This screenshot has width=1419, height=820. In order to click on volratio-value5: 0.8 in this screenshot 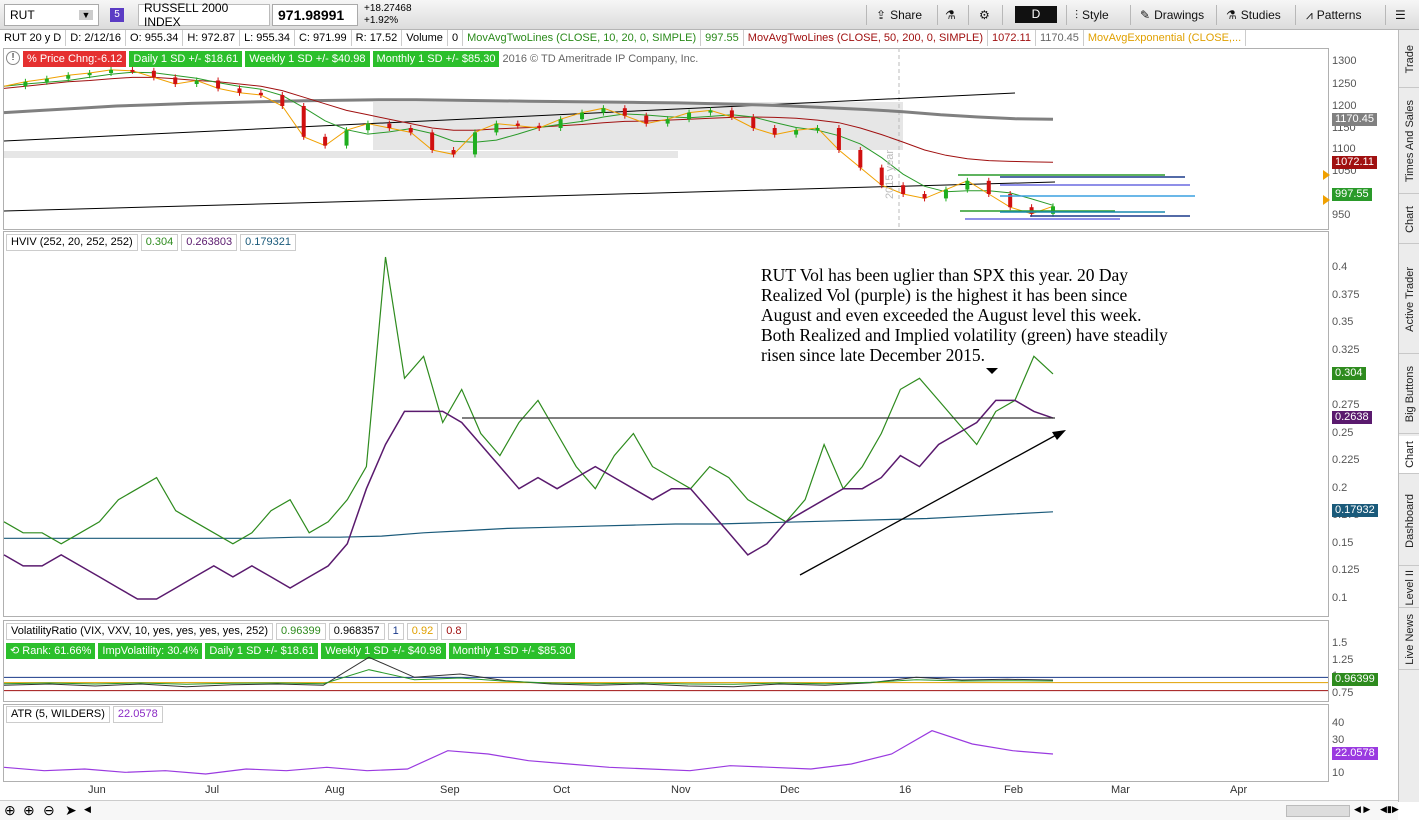, I will do `click(454, 631)`.